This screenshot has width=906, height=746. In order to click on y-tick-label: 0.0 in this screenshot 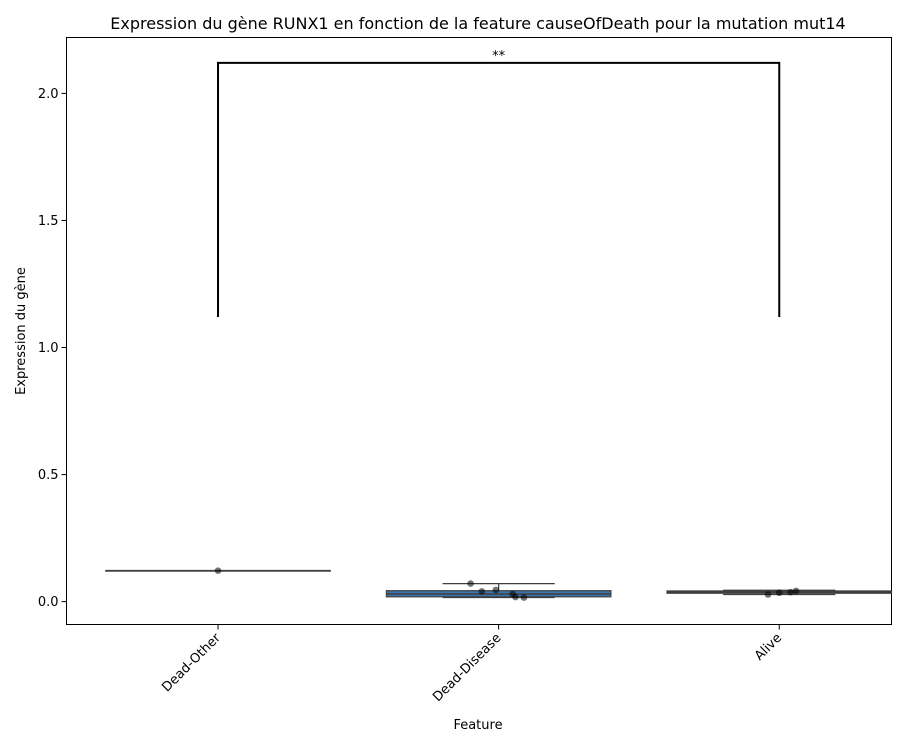, I will do `click(48, 602)`.